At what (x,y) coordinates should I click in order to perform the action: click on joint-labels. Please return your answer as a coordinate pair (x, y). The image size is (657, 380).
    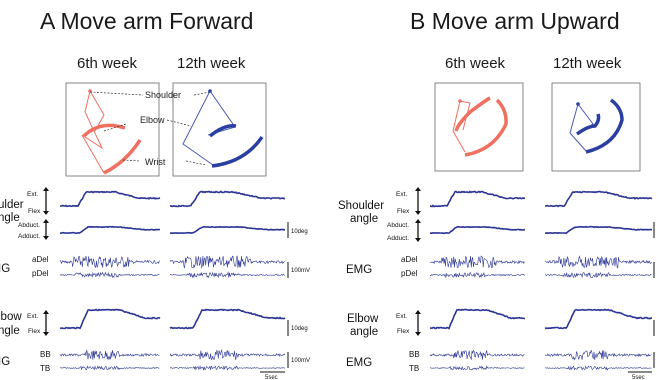
    Looking at the image, I should click on (150, 128).